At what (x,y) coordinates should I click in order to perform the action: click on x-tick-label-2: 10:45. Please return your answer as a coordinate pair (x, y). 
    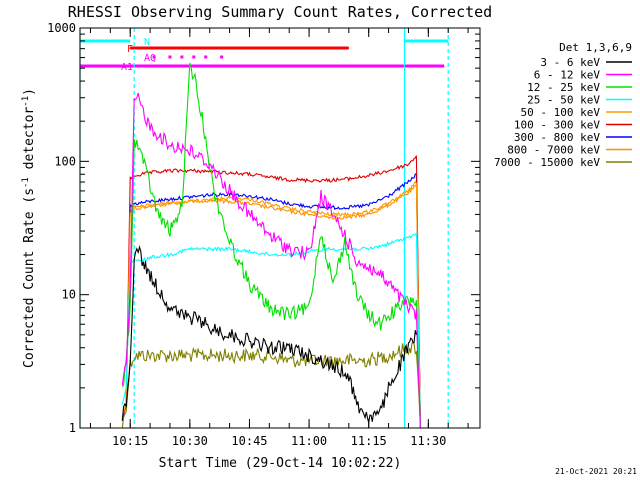
    Looking at the image, I should click on (249, 441).